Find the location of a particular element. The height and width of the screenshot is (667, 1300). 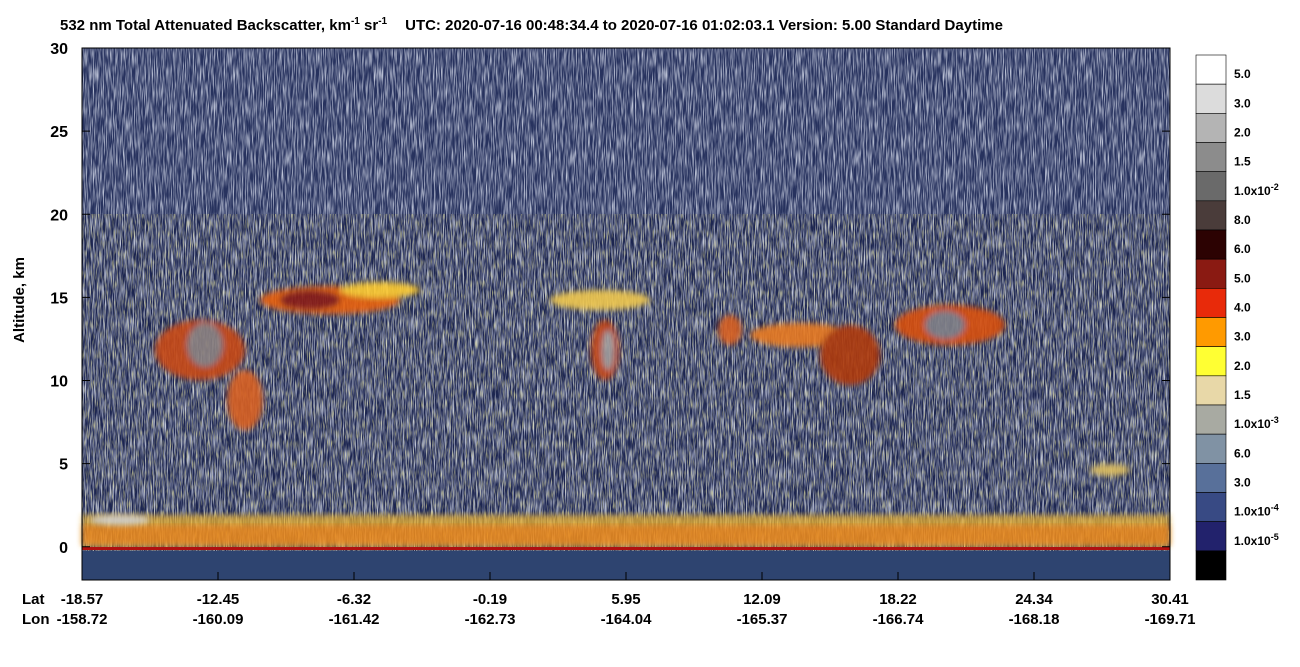

y-tick-label: 30 is located at coordinates (59, 49).